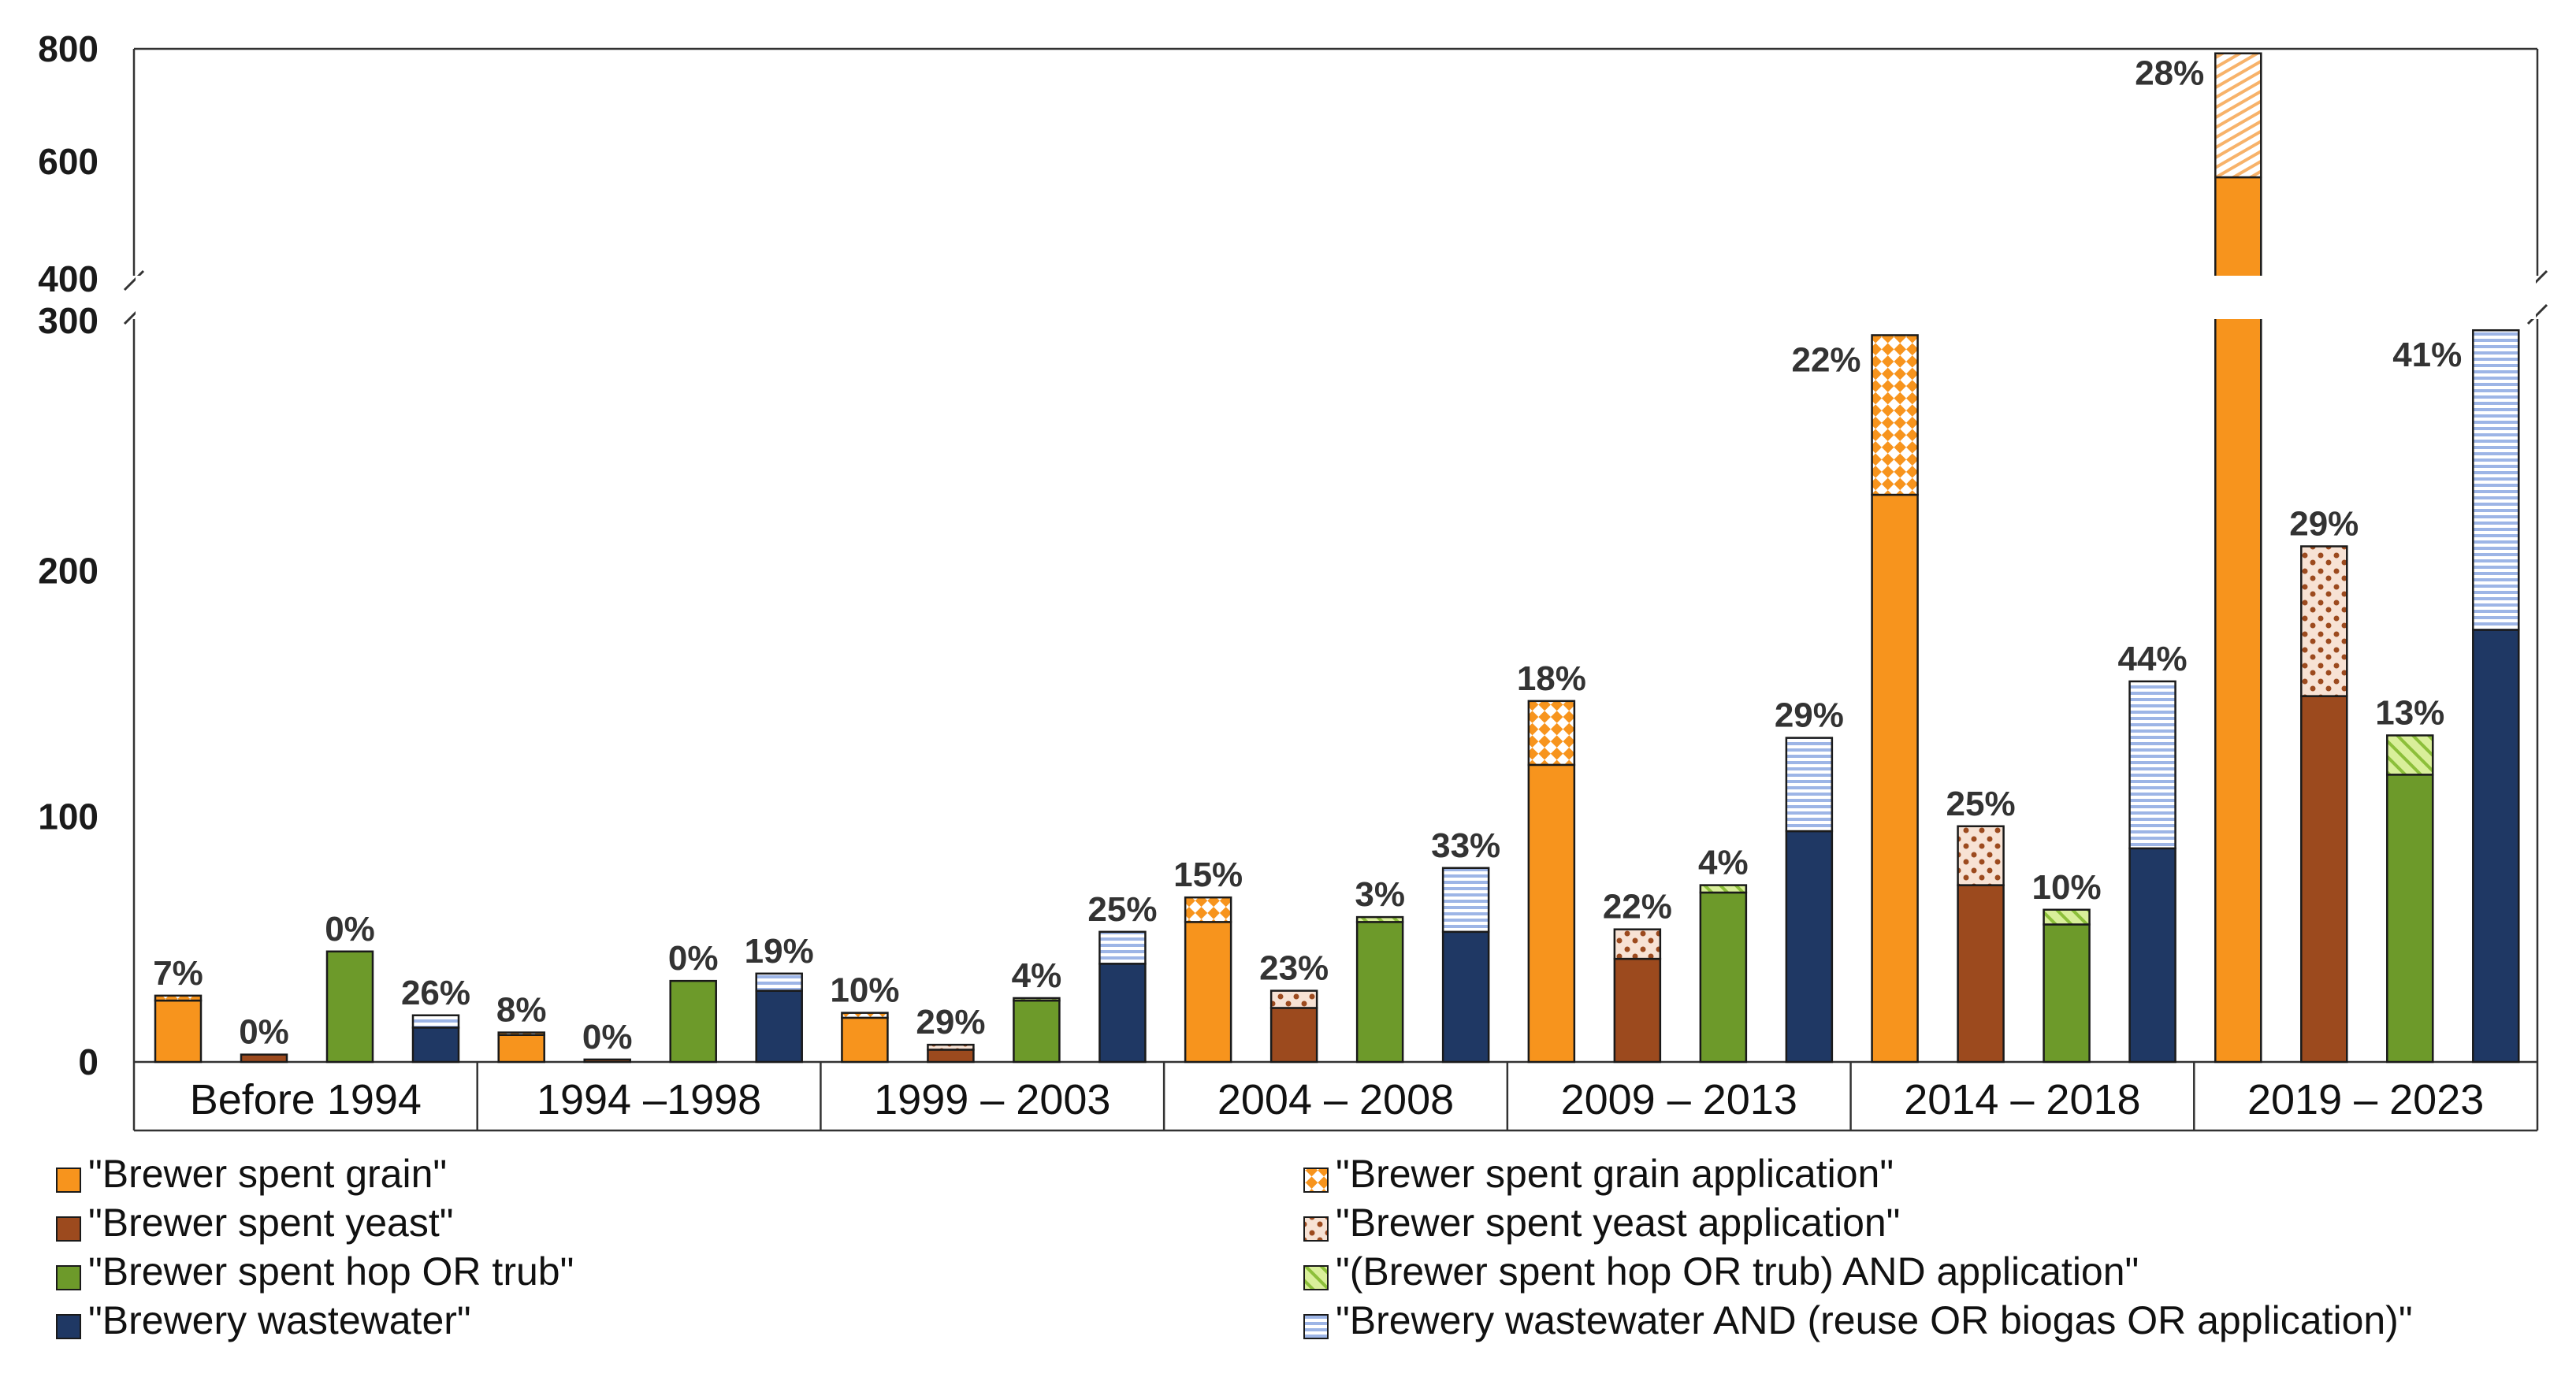 Image resolution: width=2576 pixels, height=1381 pixels. I want to click on axis-break-slash-left, so click(134, 280).